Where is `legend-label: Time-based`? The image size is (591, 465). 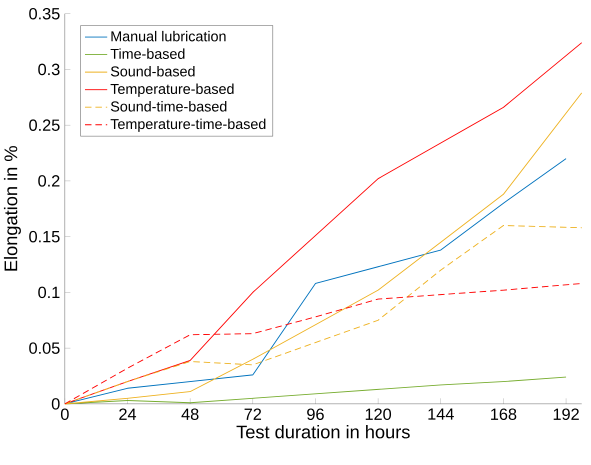
legend-label: Time-based is located at coordinates (147, 54).